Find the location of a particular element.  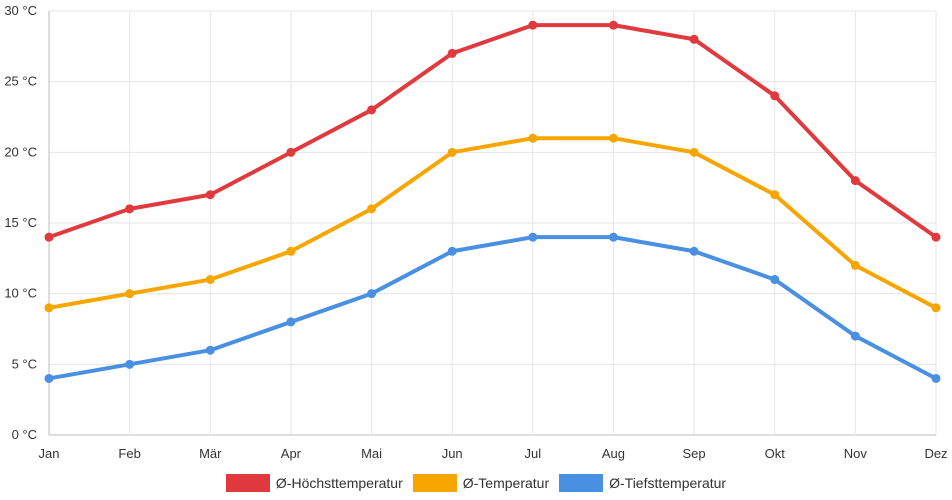

legend-item: Ø-Höchsttemperatur is located at coordinates (314, 483).